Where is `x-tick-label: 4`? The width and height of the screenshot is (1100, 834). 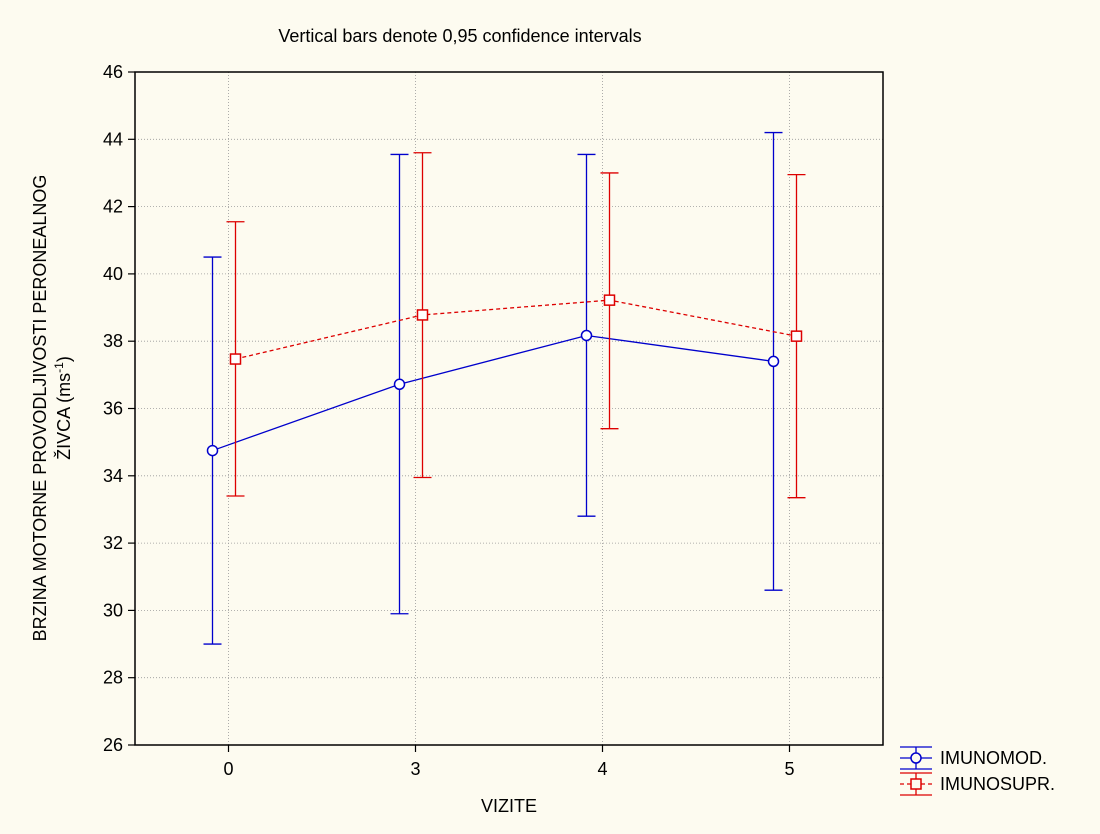 x-tick-label: 4 is located at coordinates (602, 769).